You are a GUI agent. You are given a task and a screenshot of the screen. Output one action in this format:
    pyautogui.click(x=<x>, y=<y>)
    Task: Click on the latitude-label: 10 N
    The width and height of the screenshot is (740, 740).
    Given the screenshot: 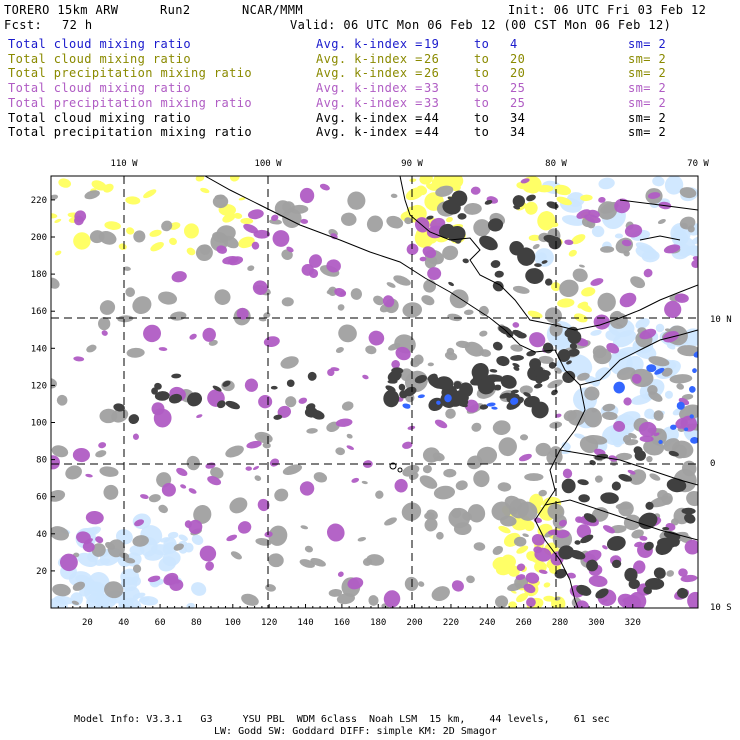 What is the action you would take?
    pyautogui.click(x=721, y=320)
    